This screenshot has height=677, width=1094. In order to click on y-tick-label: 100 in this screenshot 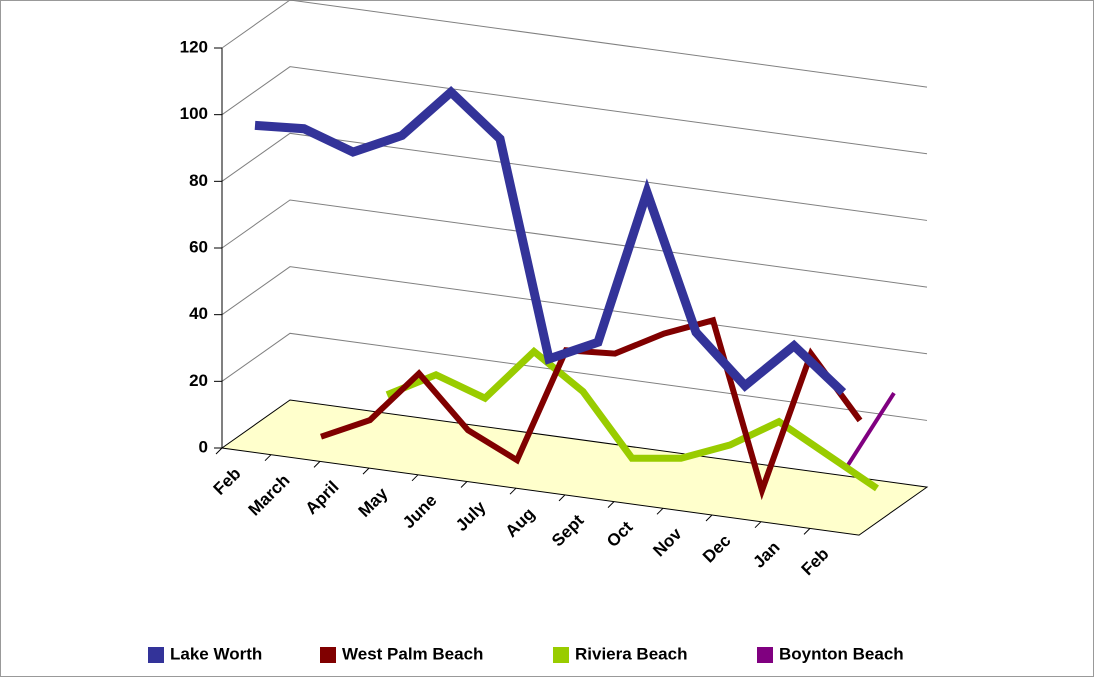, I will do `click(194, 113)`.